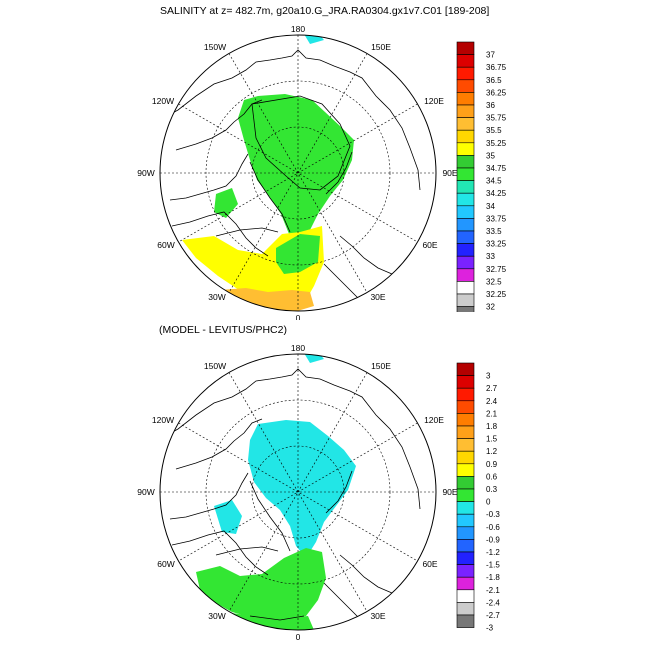 The width and height of the screenshot is (647, 647). What do you see at coordinates (490, 256) in the screenshot?
I see `upper-colorbar-label: 33` at bounding box center [490, 256].